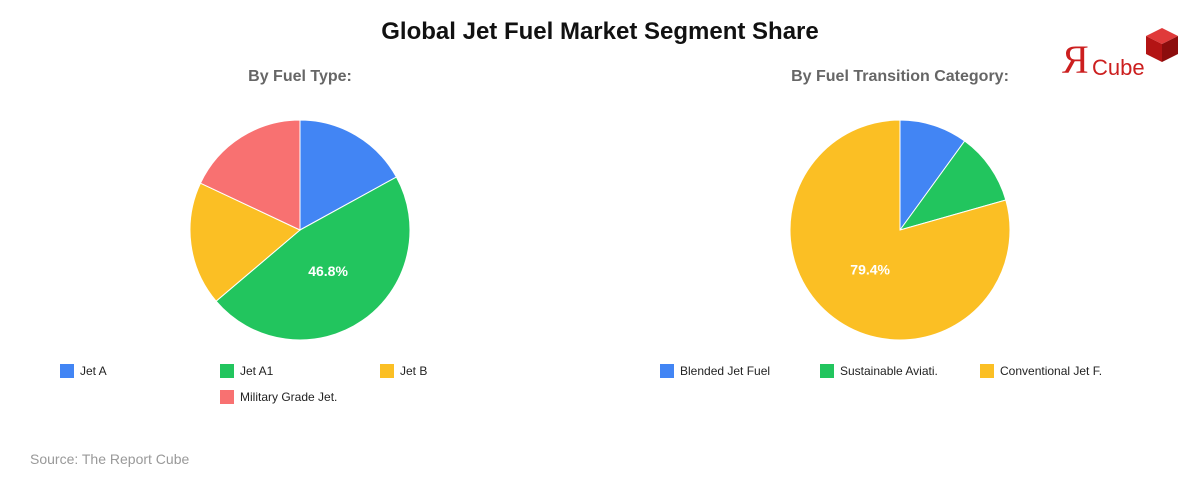 The width and height of the screenshot is (1200, 480). What do you see at coordinates (110, 459) in the screenshot?
I see `source-note: Source: The Report Cube` at bounding box center [110, 459].